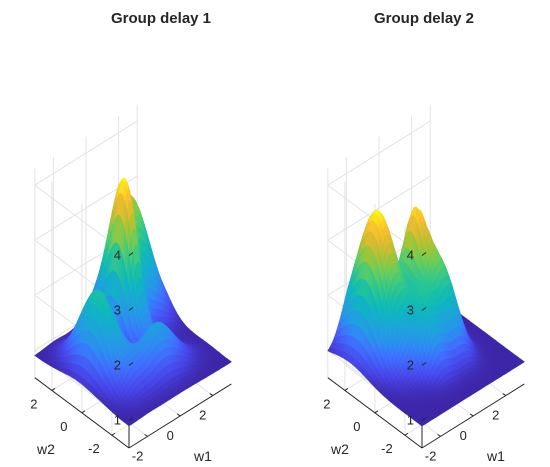 This screenshot has width=550, height=467. Describe the element at coordinates (424, 18) in the screenshot. I see `group-delay-2-title: Group delay 2` at that location.